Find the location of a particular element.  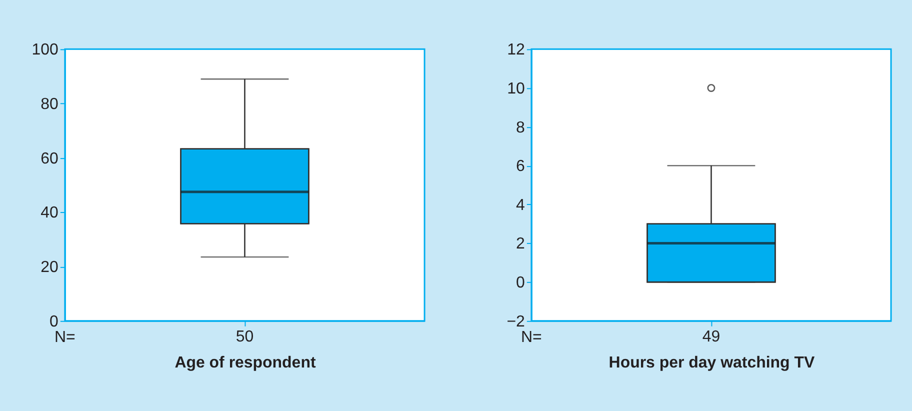

y-tick-label: 80 is located at coordinates (49, 105).